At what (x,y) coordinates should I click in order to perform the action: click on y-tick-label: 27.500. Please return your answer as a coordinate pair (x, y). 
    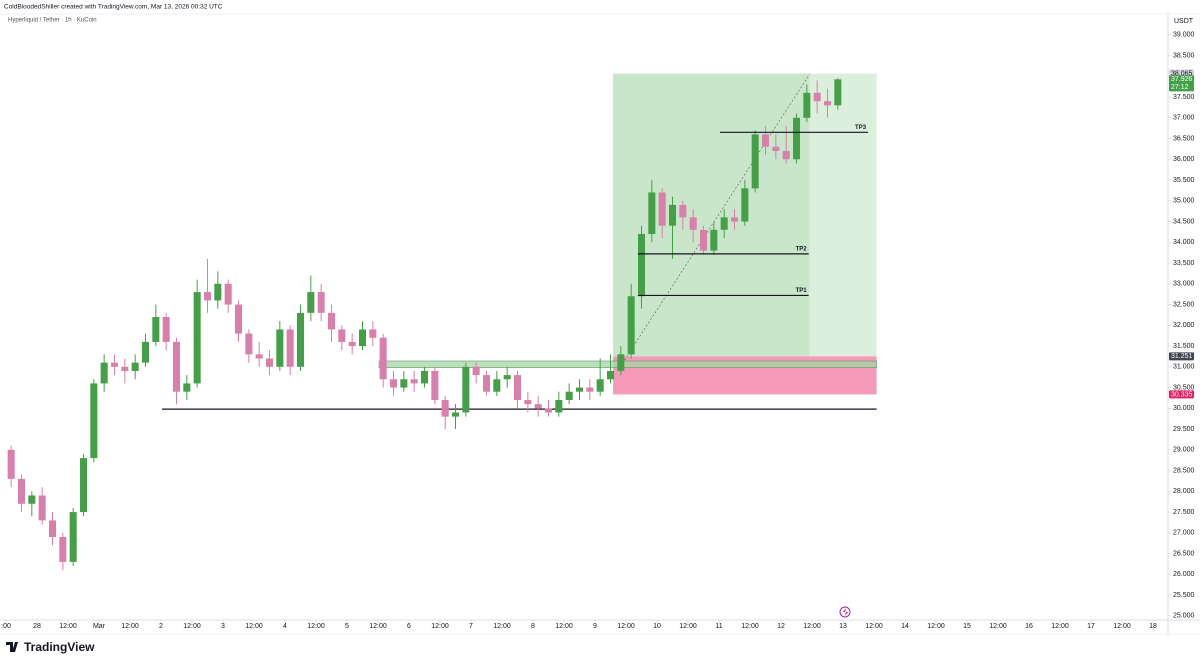
    Looking at the image, I should click on (1184, 512).